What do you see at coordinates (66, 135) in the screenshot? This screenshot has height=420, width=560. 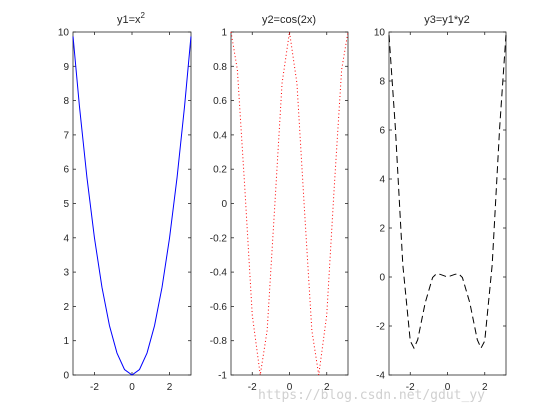 I see `subplot-1-y-tick-label: 7` at bounding box center [66, 135].